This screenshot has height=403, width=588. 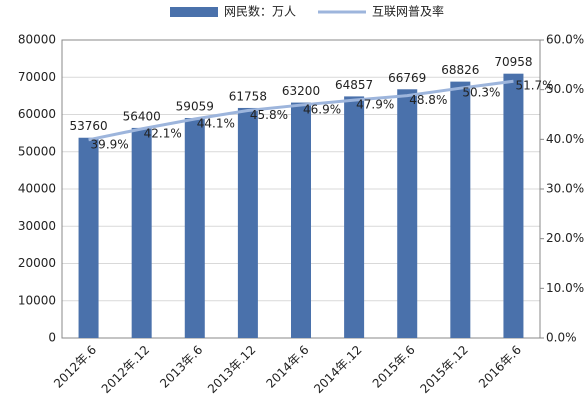 I want to click on line-value-label: 48.8%, so click(x=428, y=100).